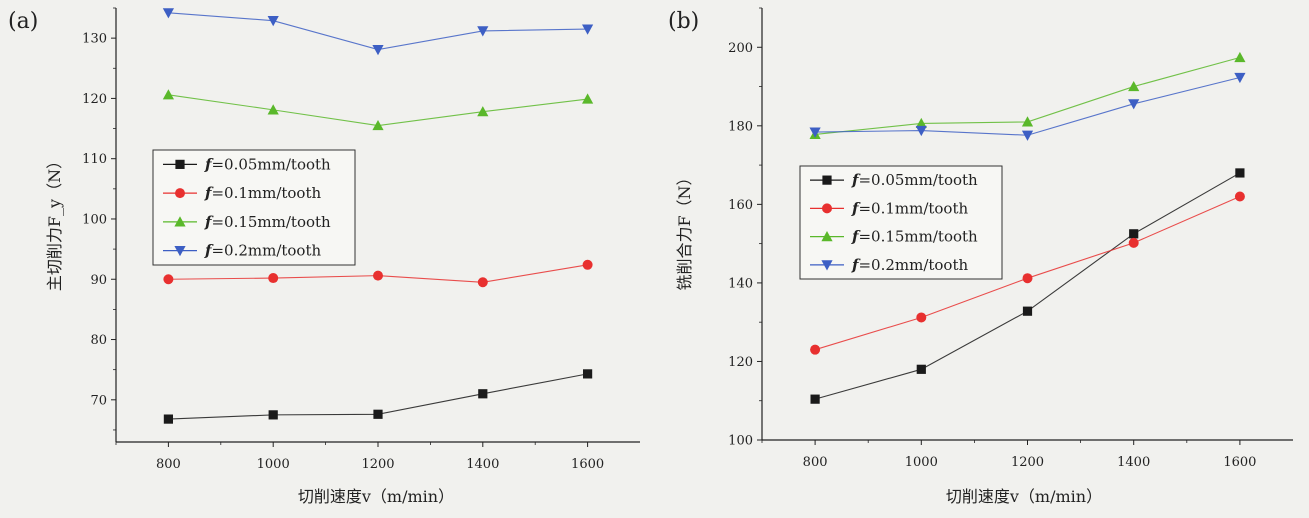  I want to click on y-tick-label-a-2: 90, so click(98, 280).